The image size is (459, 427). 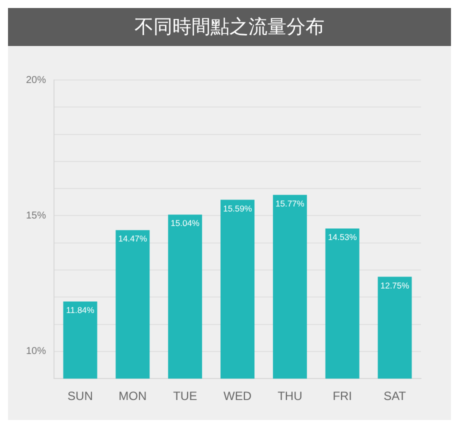 What do you see at coordinates (133, 239) in the screenshot?
I see `data-label: 14.47%` at bounding box center [133, 239].